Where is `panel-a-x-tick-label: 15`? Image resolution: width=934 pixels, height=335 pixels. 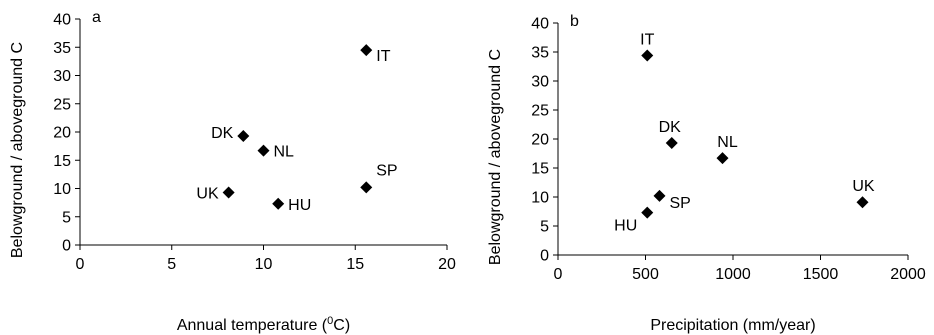 panel-a-x-tick-label: 15 is located at coordinates (355, 264).